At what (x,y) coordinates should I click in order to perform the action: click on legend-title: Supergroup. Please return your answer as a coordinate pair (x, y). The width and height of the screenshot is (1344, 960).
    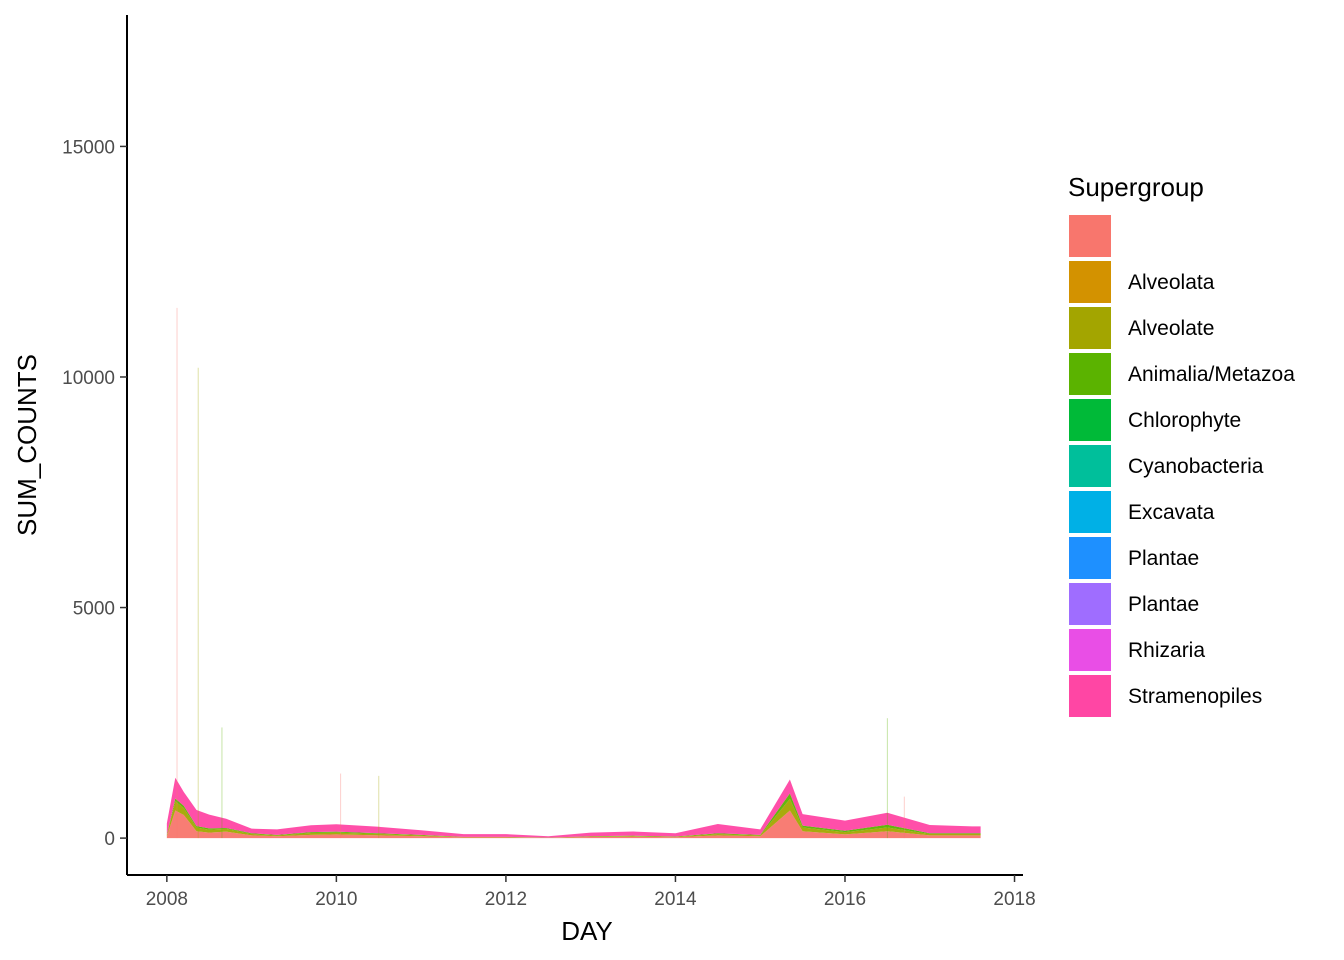
    Looking at the image, I should click on (1136, 187).